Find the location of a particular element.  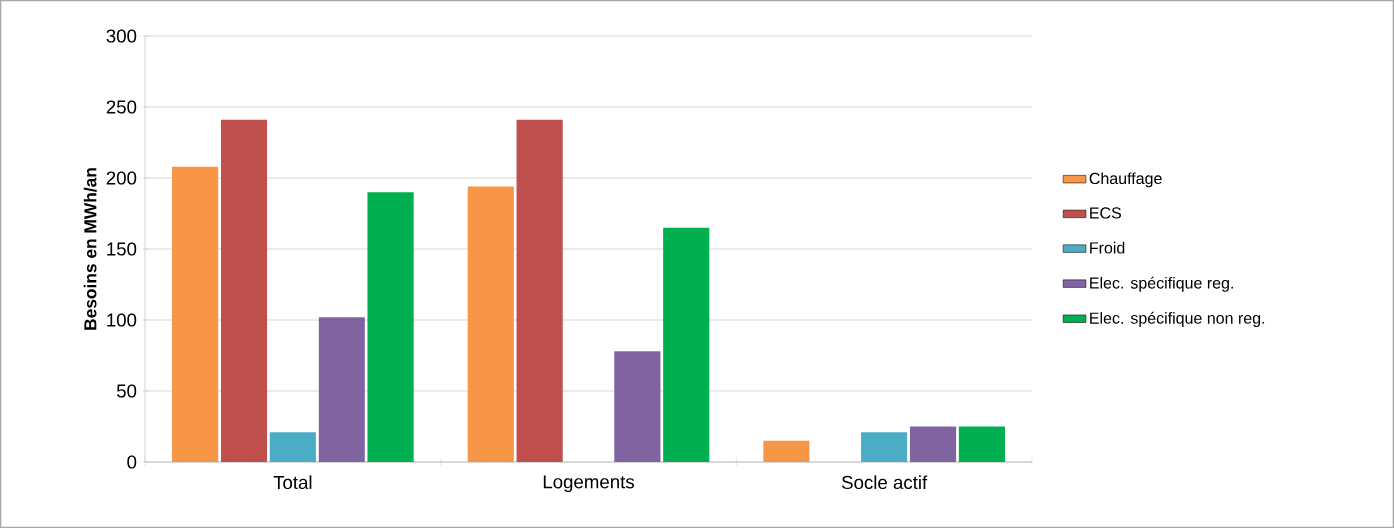

y-tick-label: 300 is located at coordinates (121, 36).